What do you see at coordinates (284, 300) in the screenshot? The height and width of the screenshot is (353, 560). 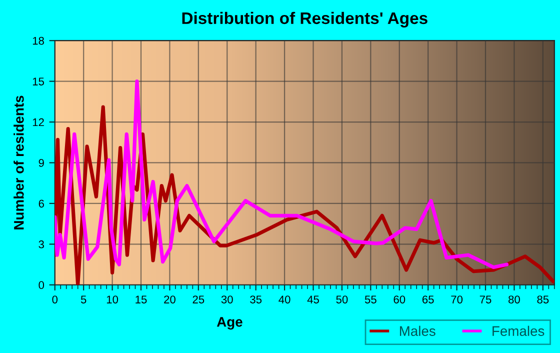 I see `x-tick-label: 40` at bounding box center [284, 300].